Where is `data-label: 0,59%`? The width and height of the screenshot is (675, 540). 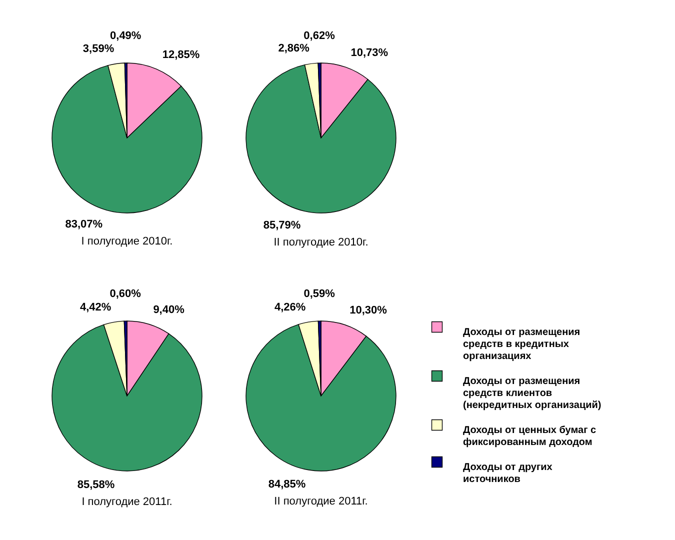
data-label: 0,59% is located at coordinates (320, 294).